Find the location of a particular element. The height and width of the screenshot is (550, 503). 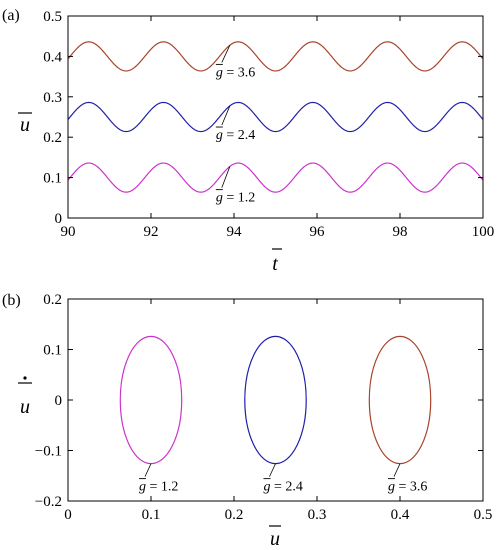

panel-a-ytick-label: 0.3 is located at coordinates (52, 98).